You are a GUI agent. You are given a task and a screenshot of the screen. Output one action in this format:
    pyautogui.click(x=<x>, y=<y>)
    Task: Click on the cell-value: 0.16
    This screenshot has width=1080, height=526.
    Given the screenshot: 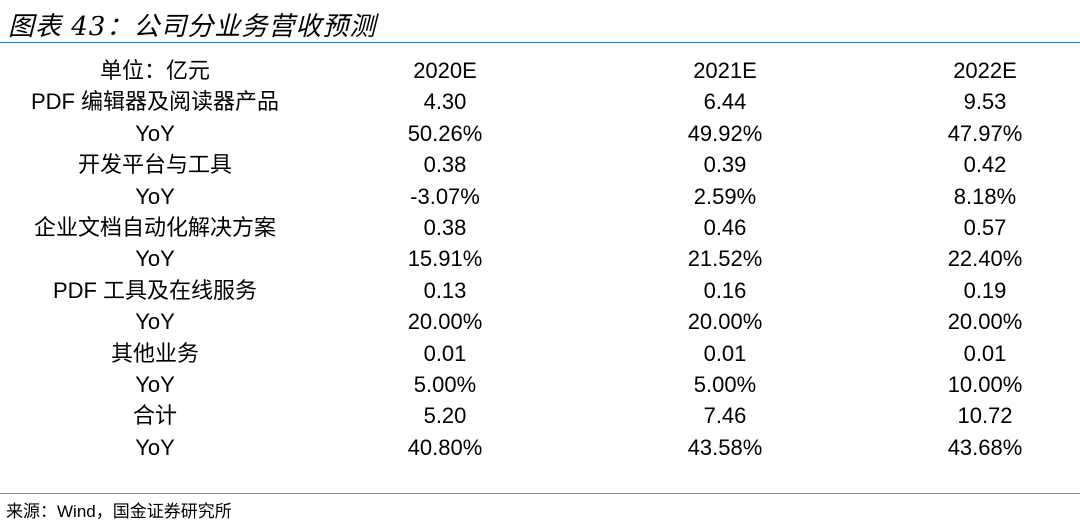 What is the action you would take?
    pyautogui.click(x=725, y=290)
    